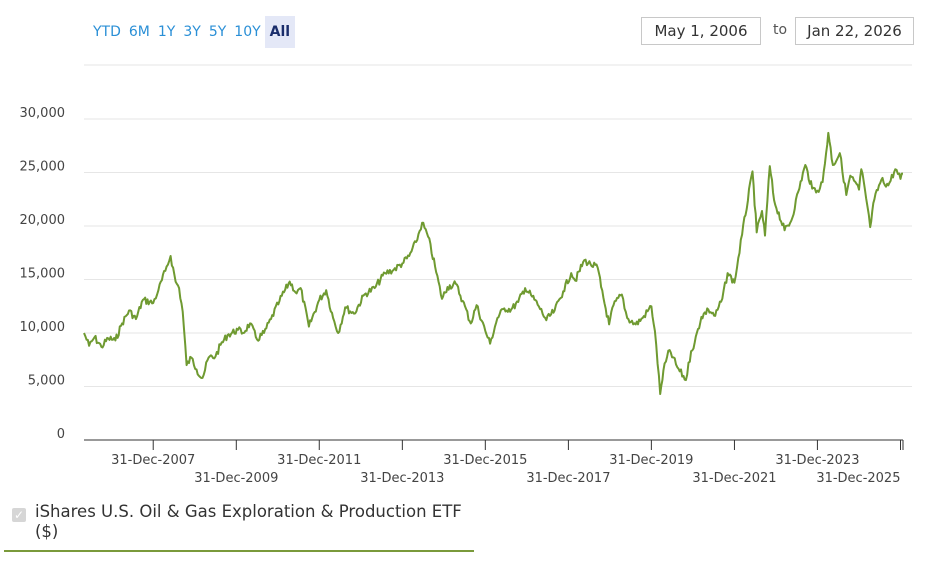  Describe the element at coordinates (858, 478) in the screenshot. I see `x-tick-label: 31-Dec-2025` at that location.